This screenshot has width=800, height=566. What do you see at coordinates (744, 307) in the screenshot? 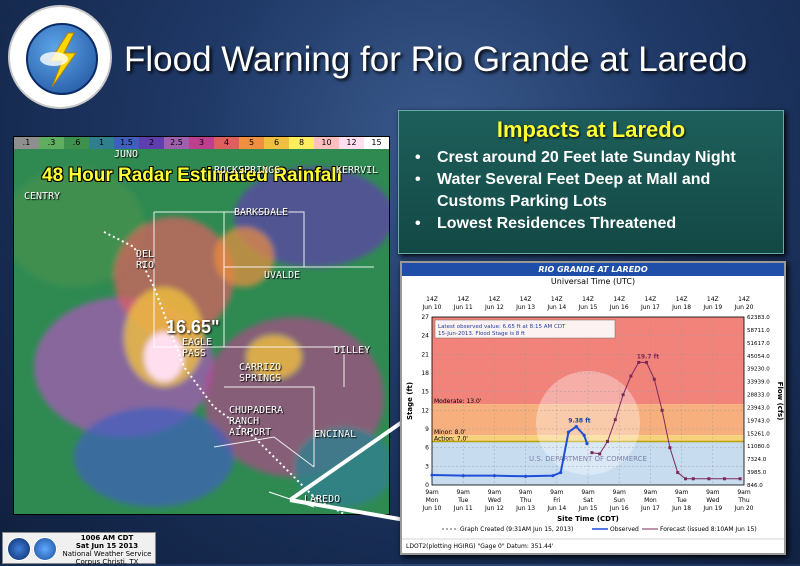
I see `top-date-label: Jun 20` at bounding box center [744, 307].